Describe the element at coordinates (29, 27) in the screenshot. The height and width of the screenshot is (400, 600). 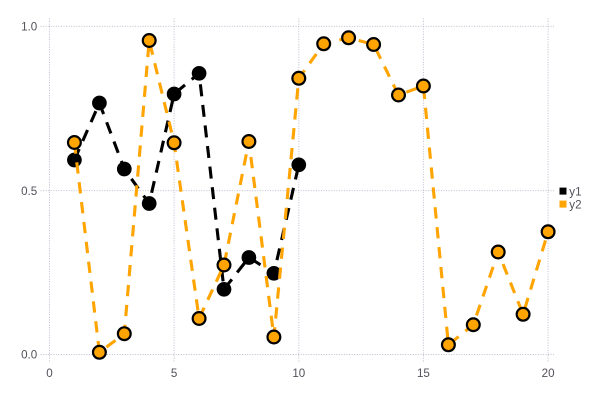
I see `svg-text: 1.0` at that location.